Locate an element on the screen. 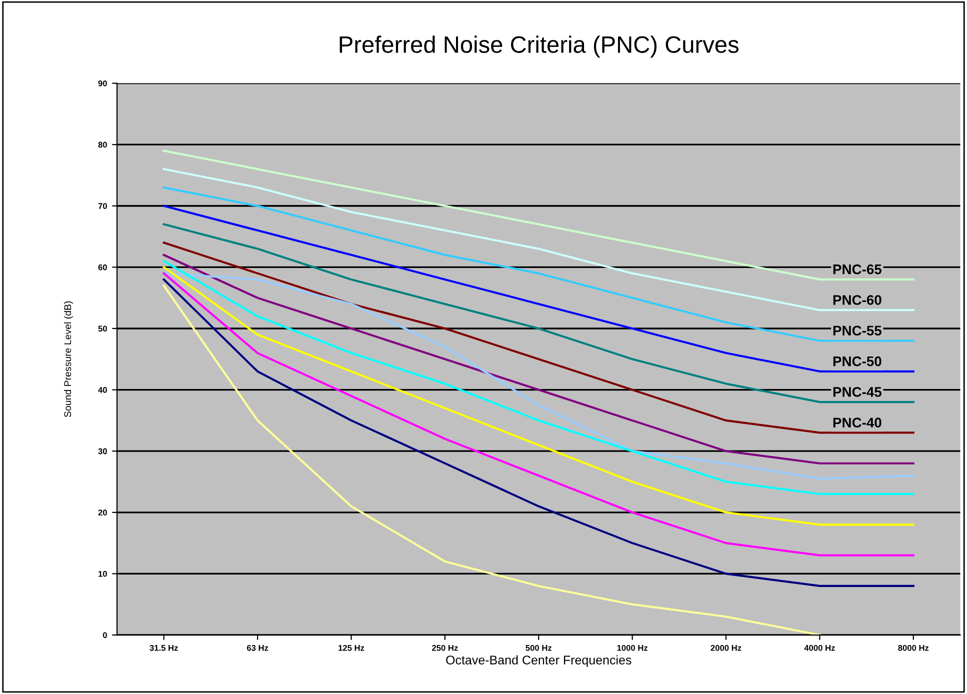  x-tick-label: 4000 Hz is located at coordinates (819, 647).